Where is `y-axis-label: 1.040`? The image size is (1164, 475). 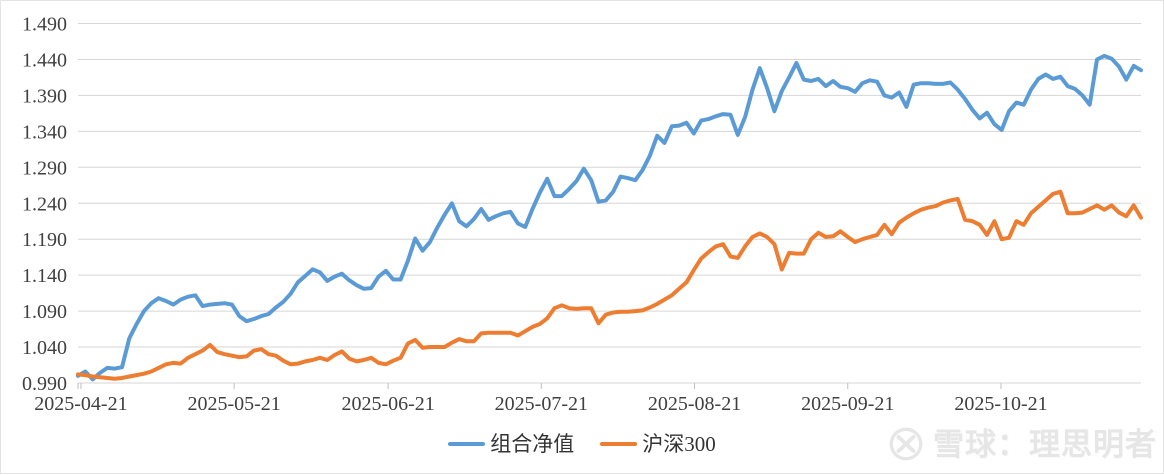
y-axis-label: 1.040 is located at coordinates (44, 348).